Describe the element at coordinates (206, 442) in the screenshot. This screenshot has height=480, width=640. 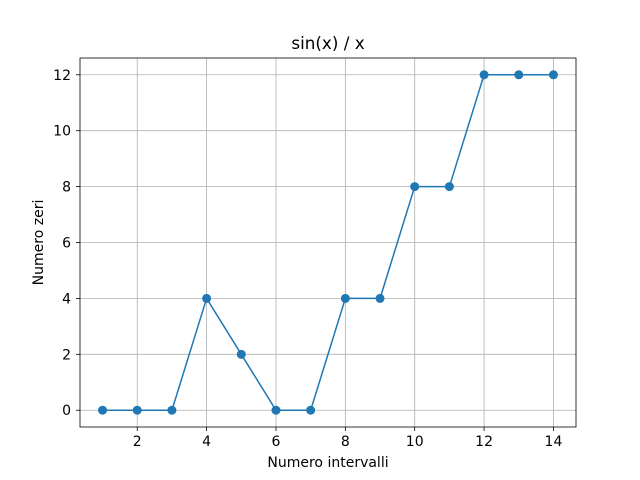
I see `x-tick-label: 4` at that location.